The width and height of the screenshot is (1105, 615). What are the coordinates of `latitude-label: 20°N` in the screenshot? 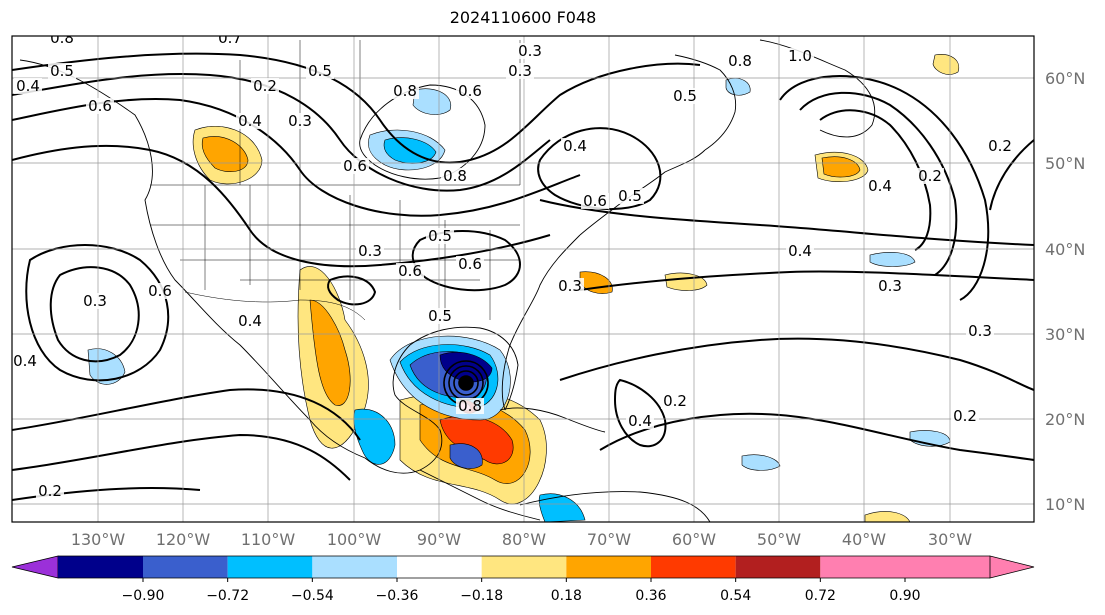 It's located at (1065, 419).